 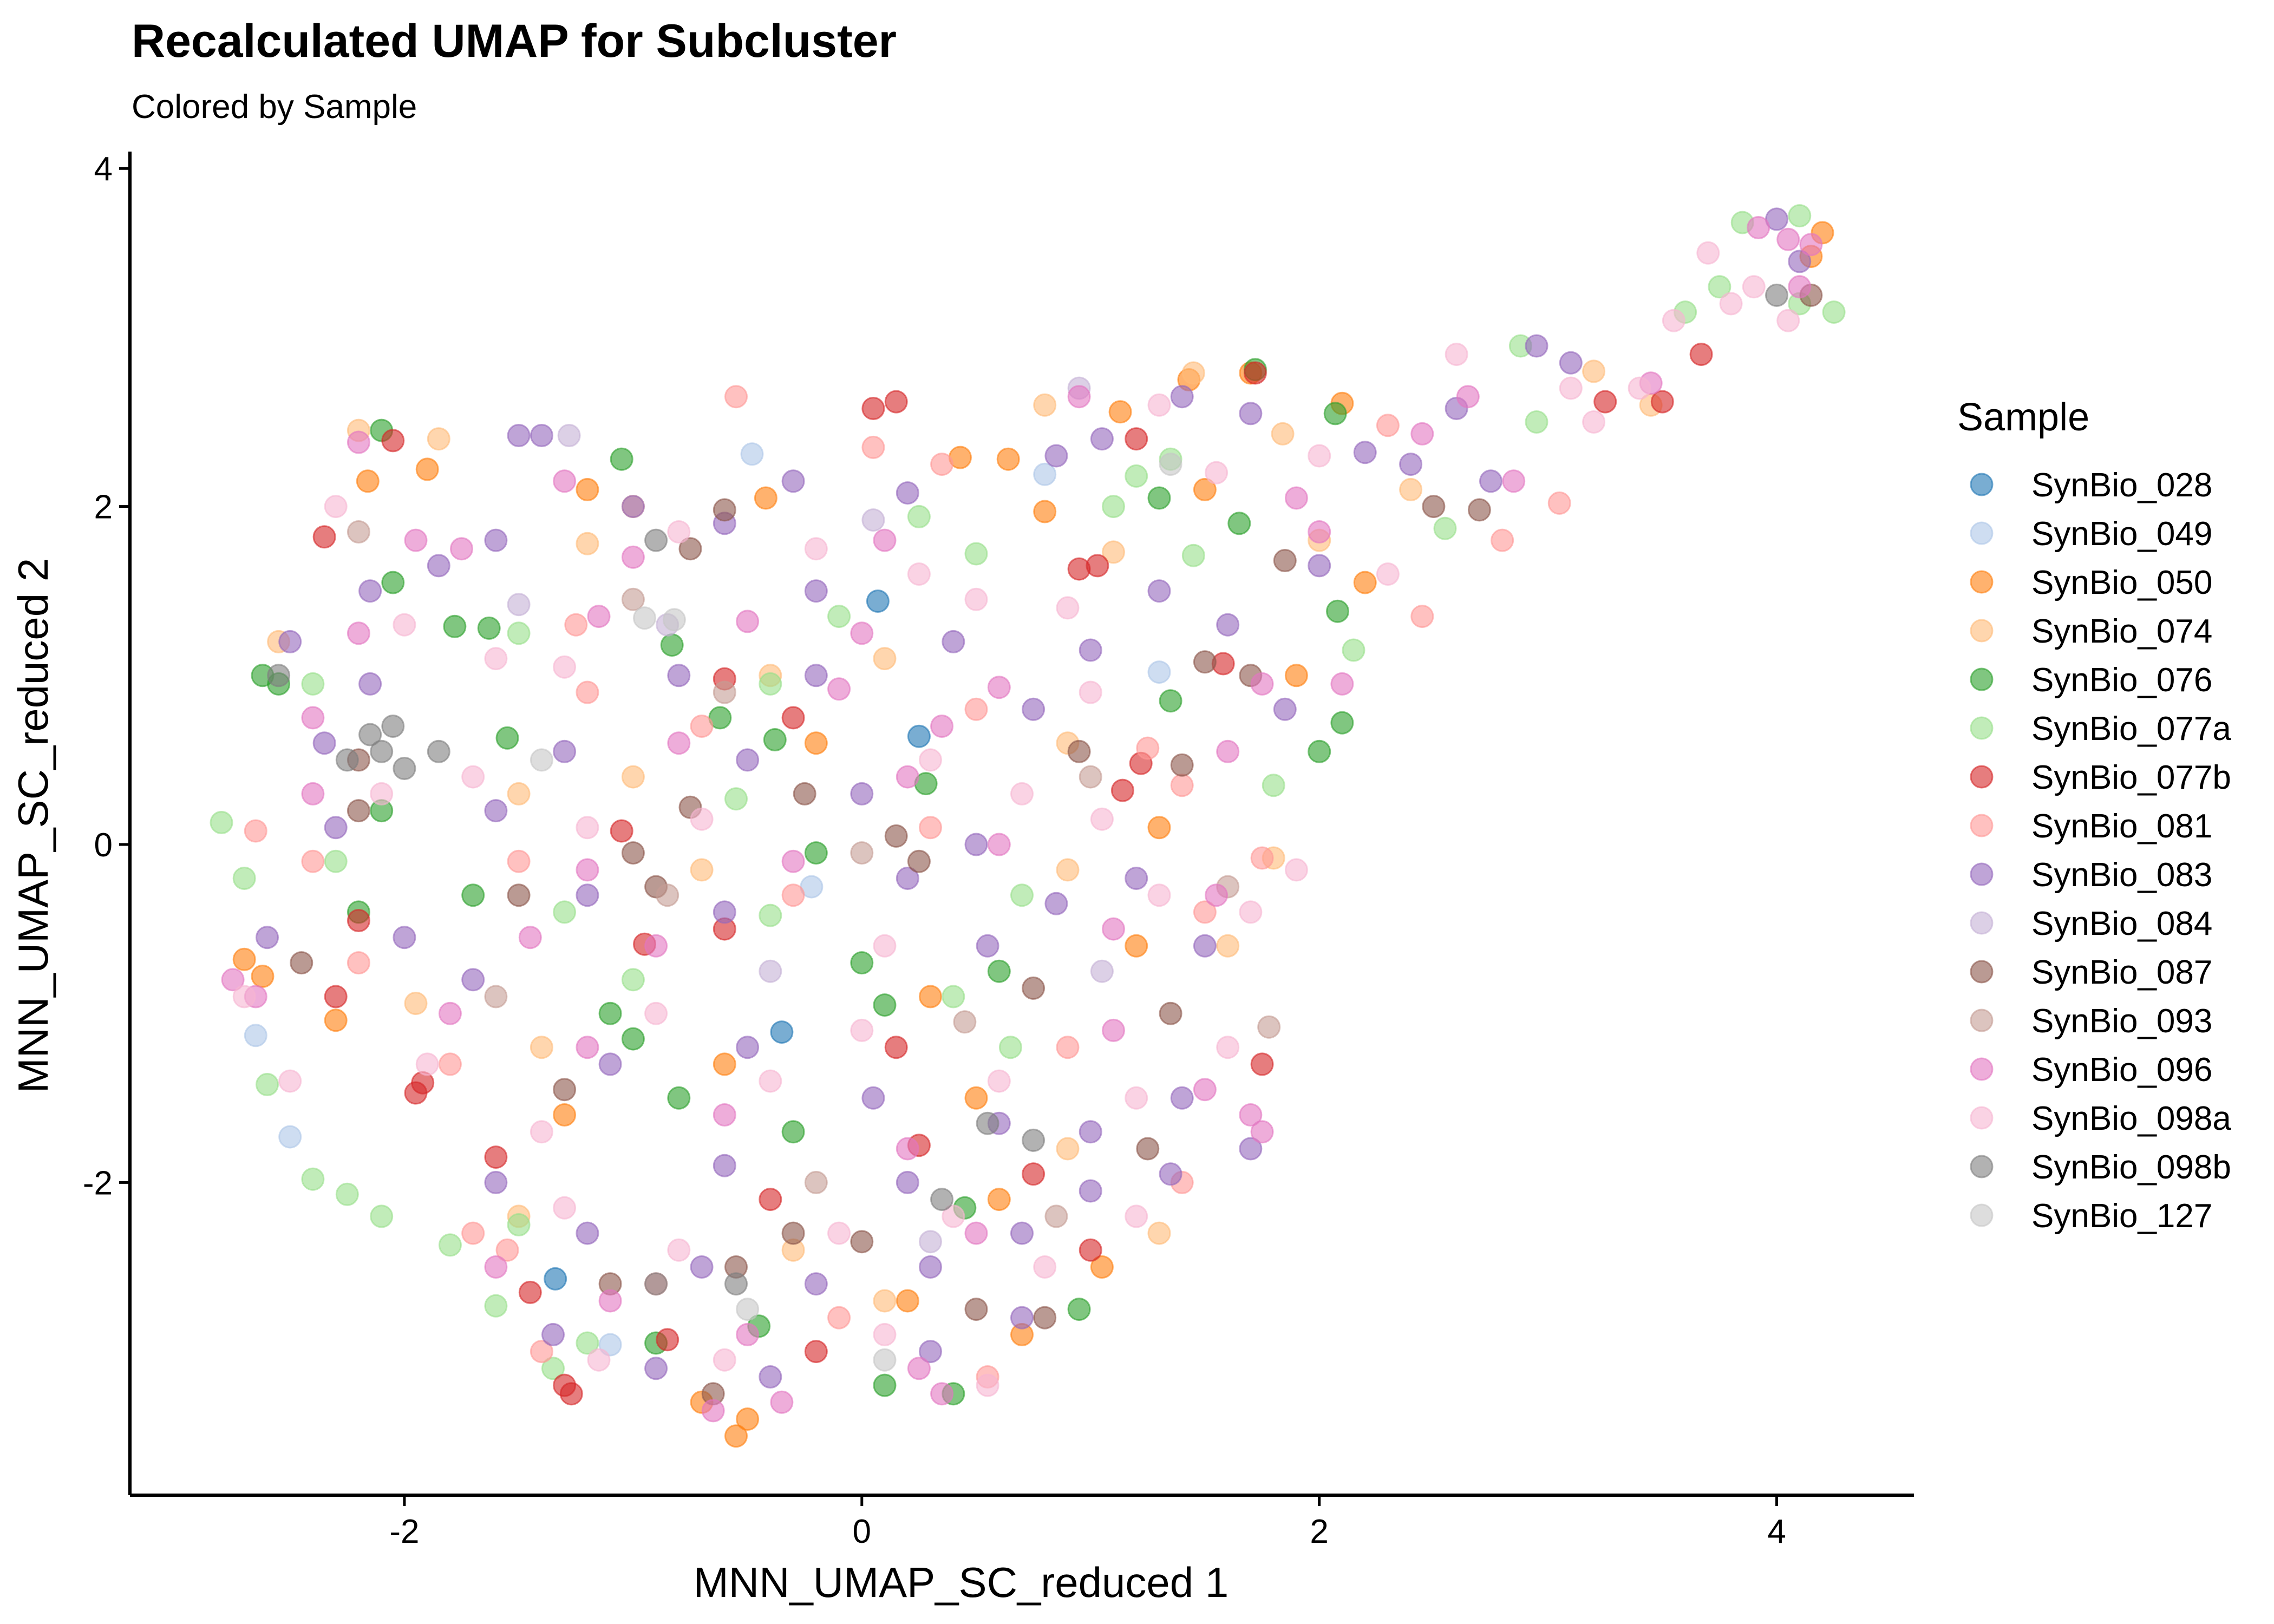 I want to click on x-tick-label: -2, so click(x=404, y=1532).